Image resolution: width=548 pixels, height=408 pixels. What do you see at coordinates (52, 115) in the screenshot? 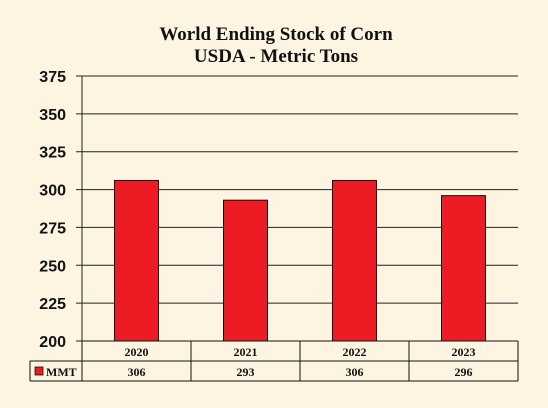
I see `y-tick-label: 350` at bounding box center [52, 115].